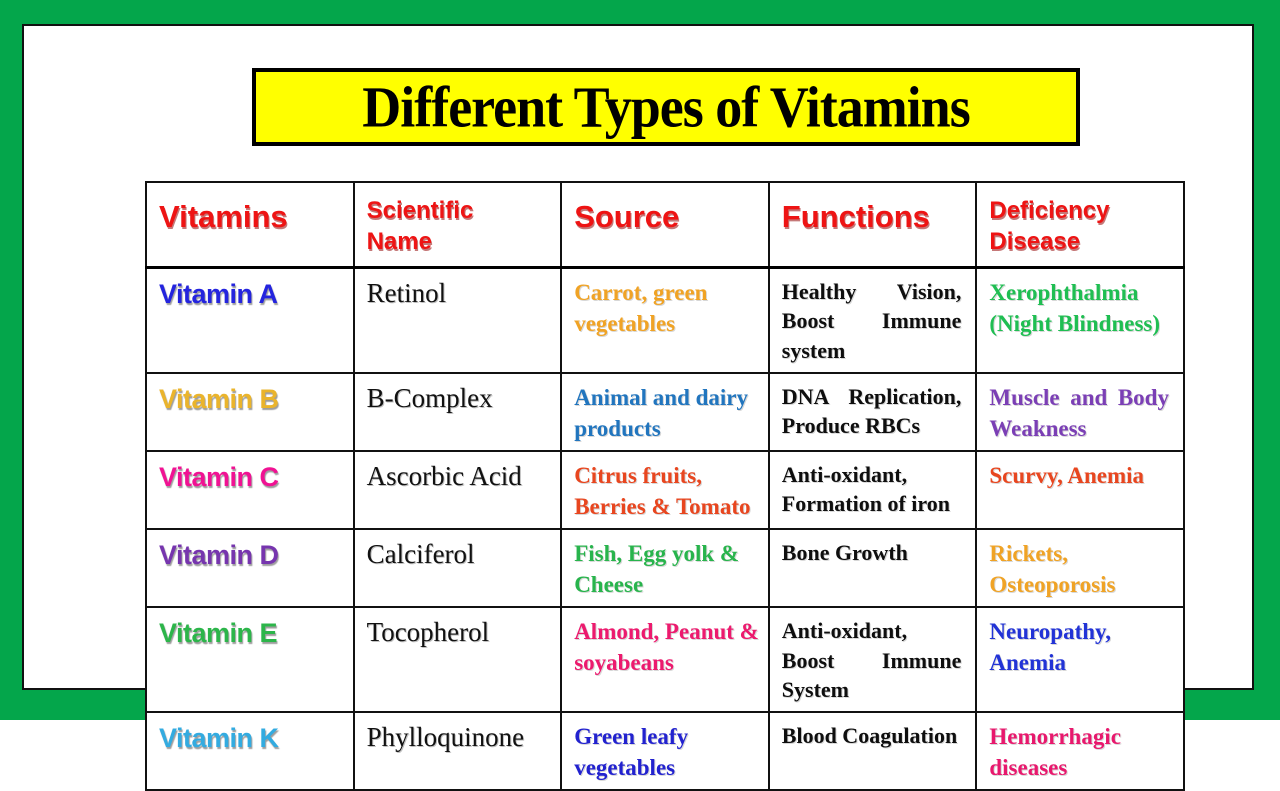 The height and width of the screenshot is (791, 1280). I want to click on page-title: Different Types of Vitamins, so click(666, 107).